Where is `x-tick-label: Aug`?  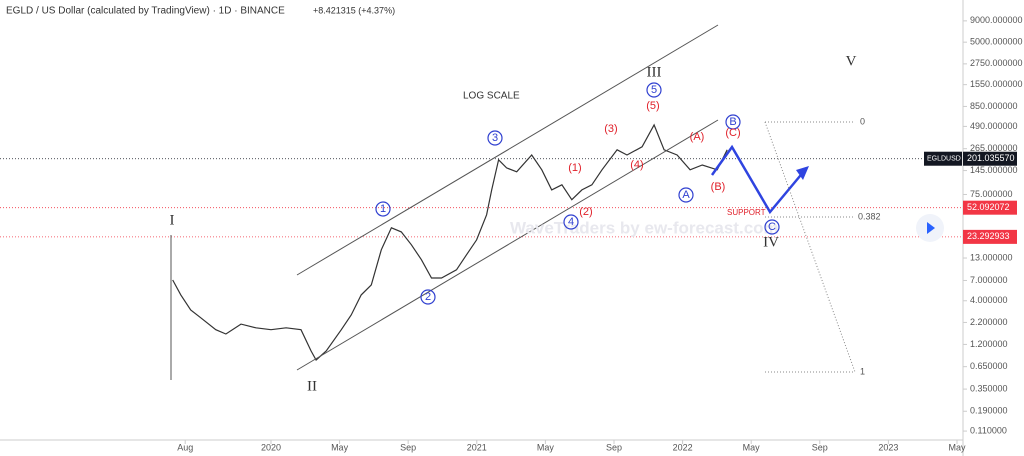
x-tick-label: Aug is located at coordinates (185, 447).